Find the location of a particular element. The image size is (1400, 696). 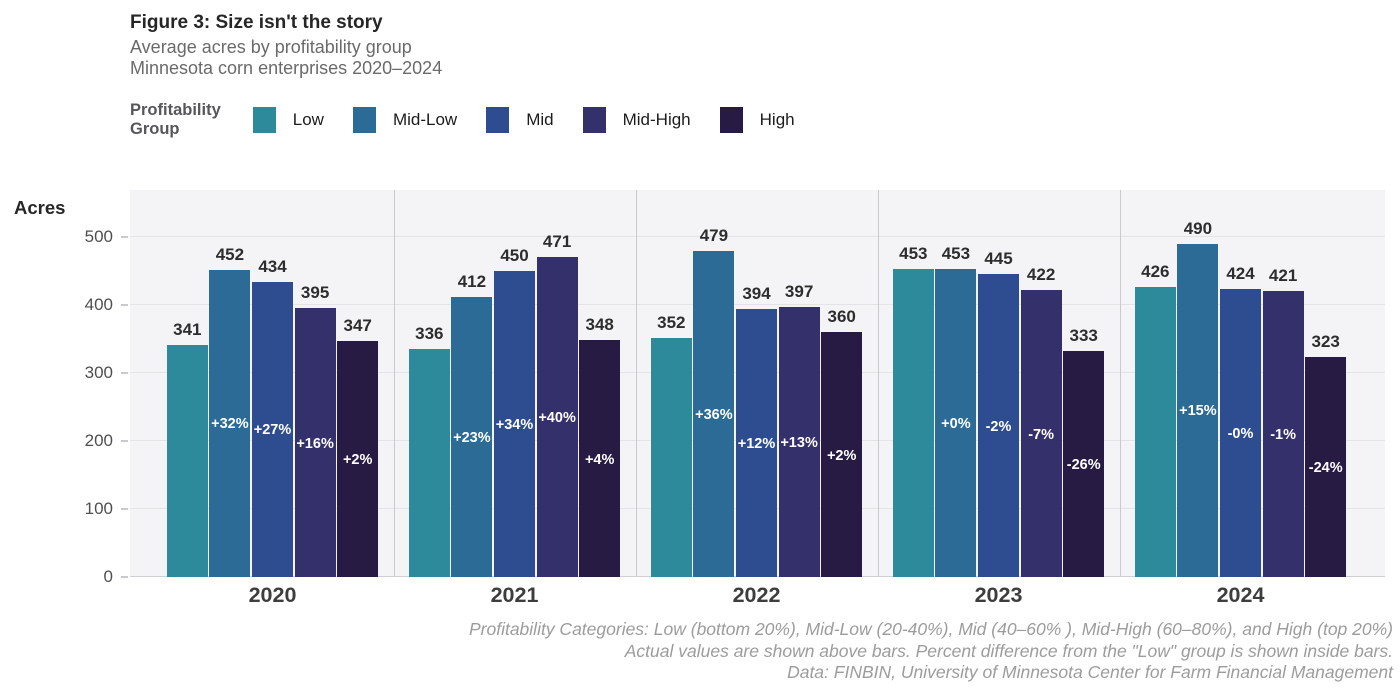

bar-2024-mid is located at coordinates (1240, 432).